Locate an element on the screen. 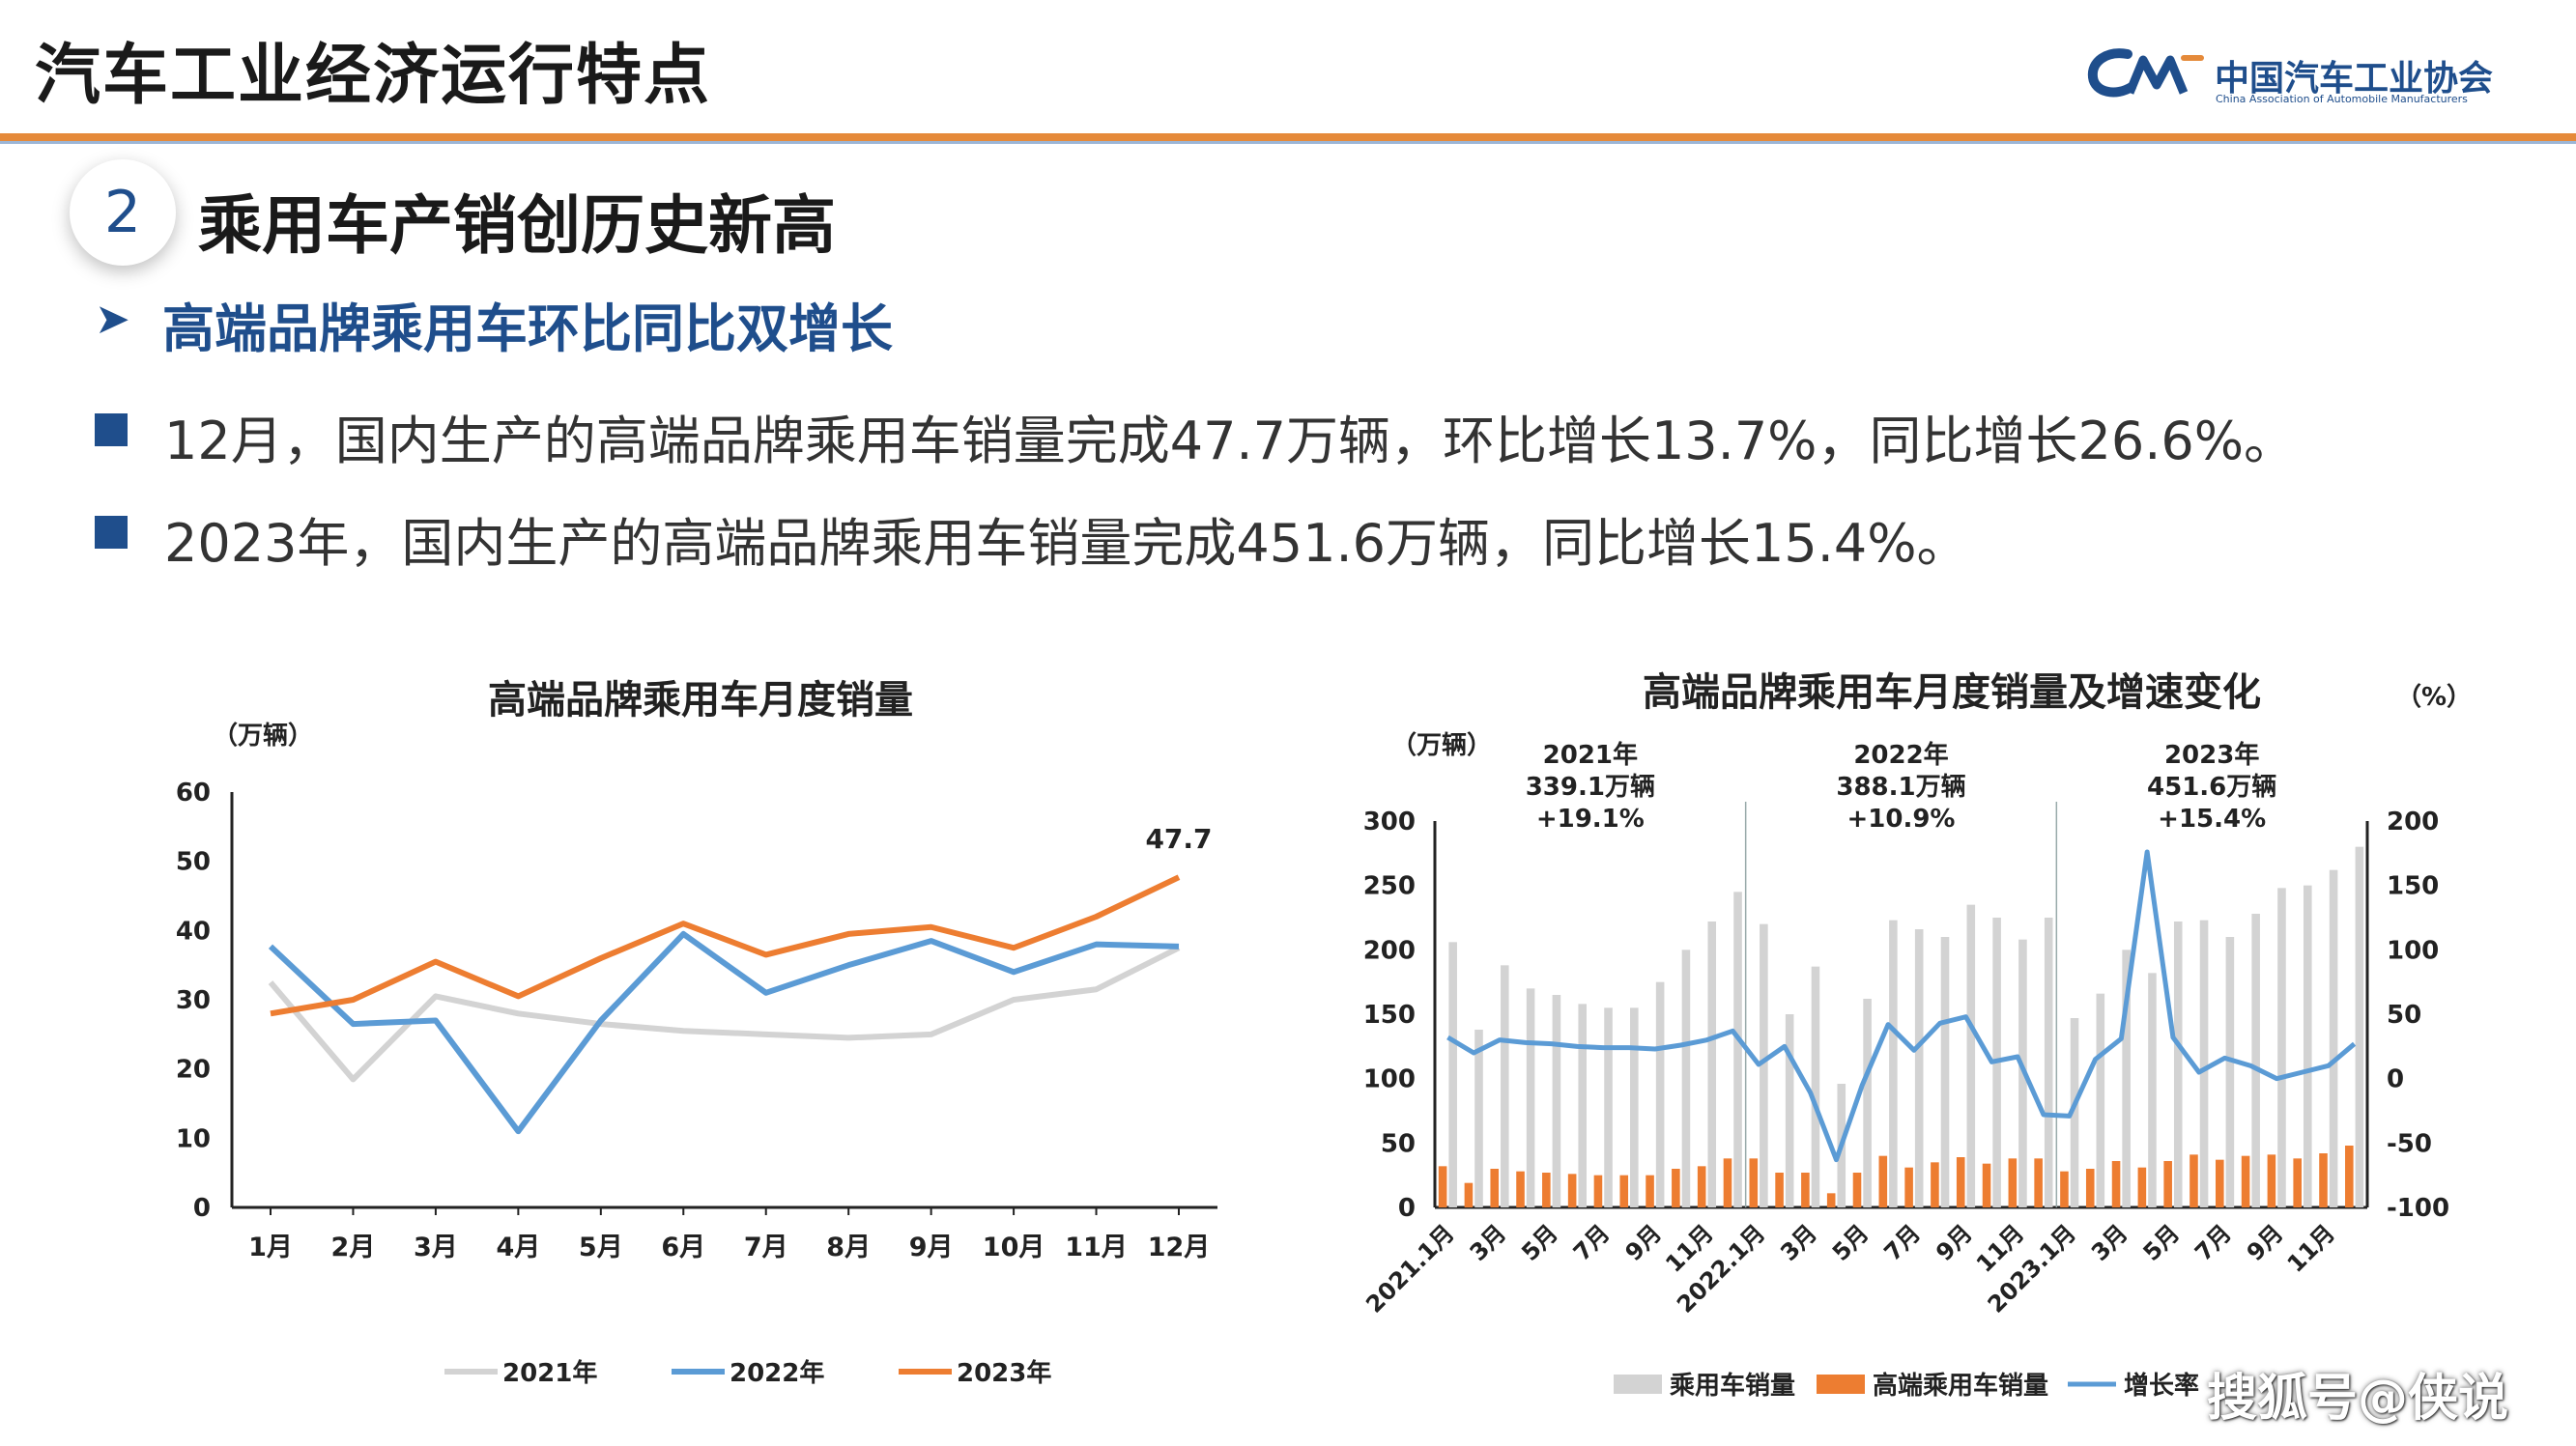 The width and height of the screenshot is (2576, 1446). y2-tick-label: 0 is located at coordinates (2396, 1080).